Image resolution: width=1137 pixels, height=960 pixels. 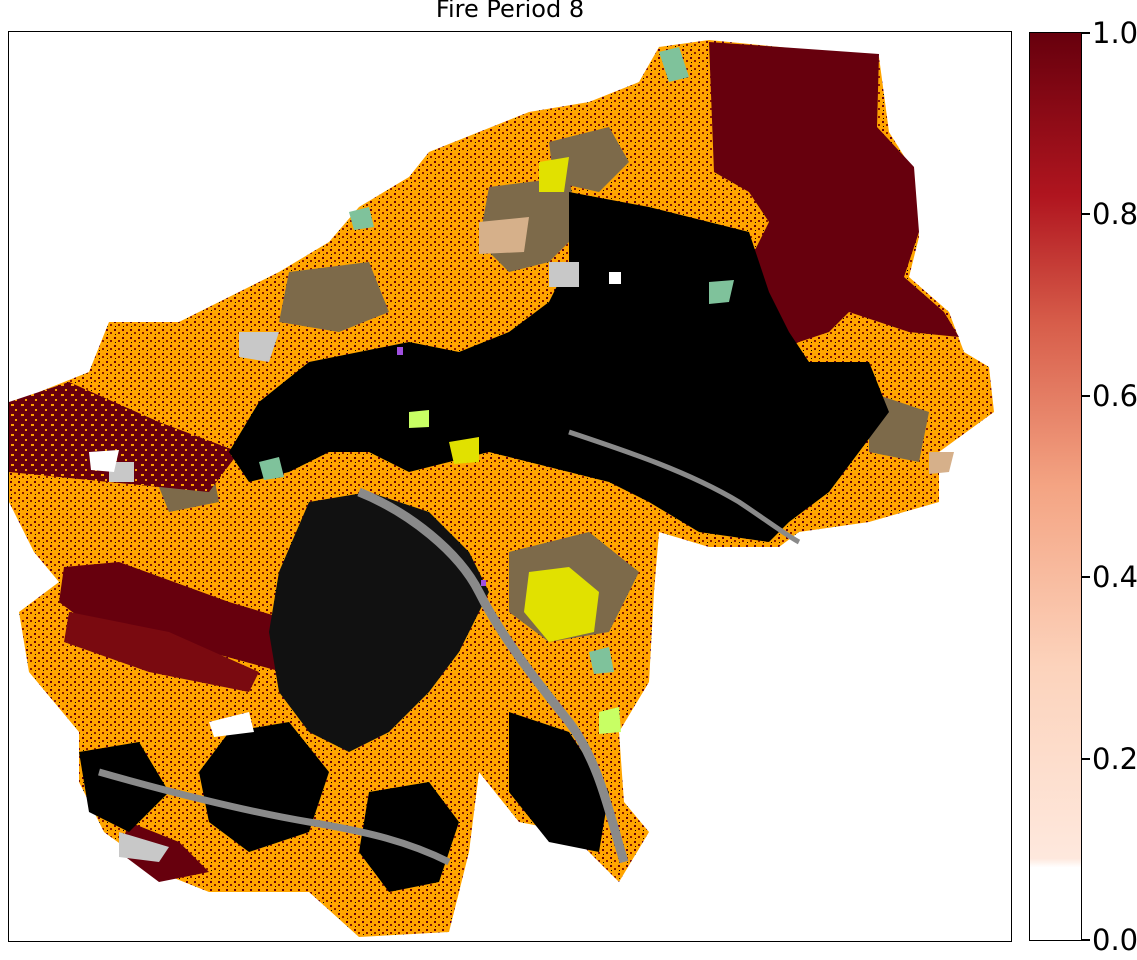 I want to click on figure-title: Fire Period 8, so click(x=510, y=11).